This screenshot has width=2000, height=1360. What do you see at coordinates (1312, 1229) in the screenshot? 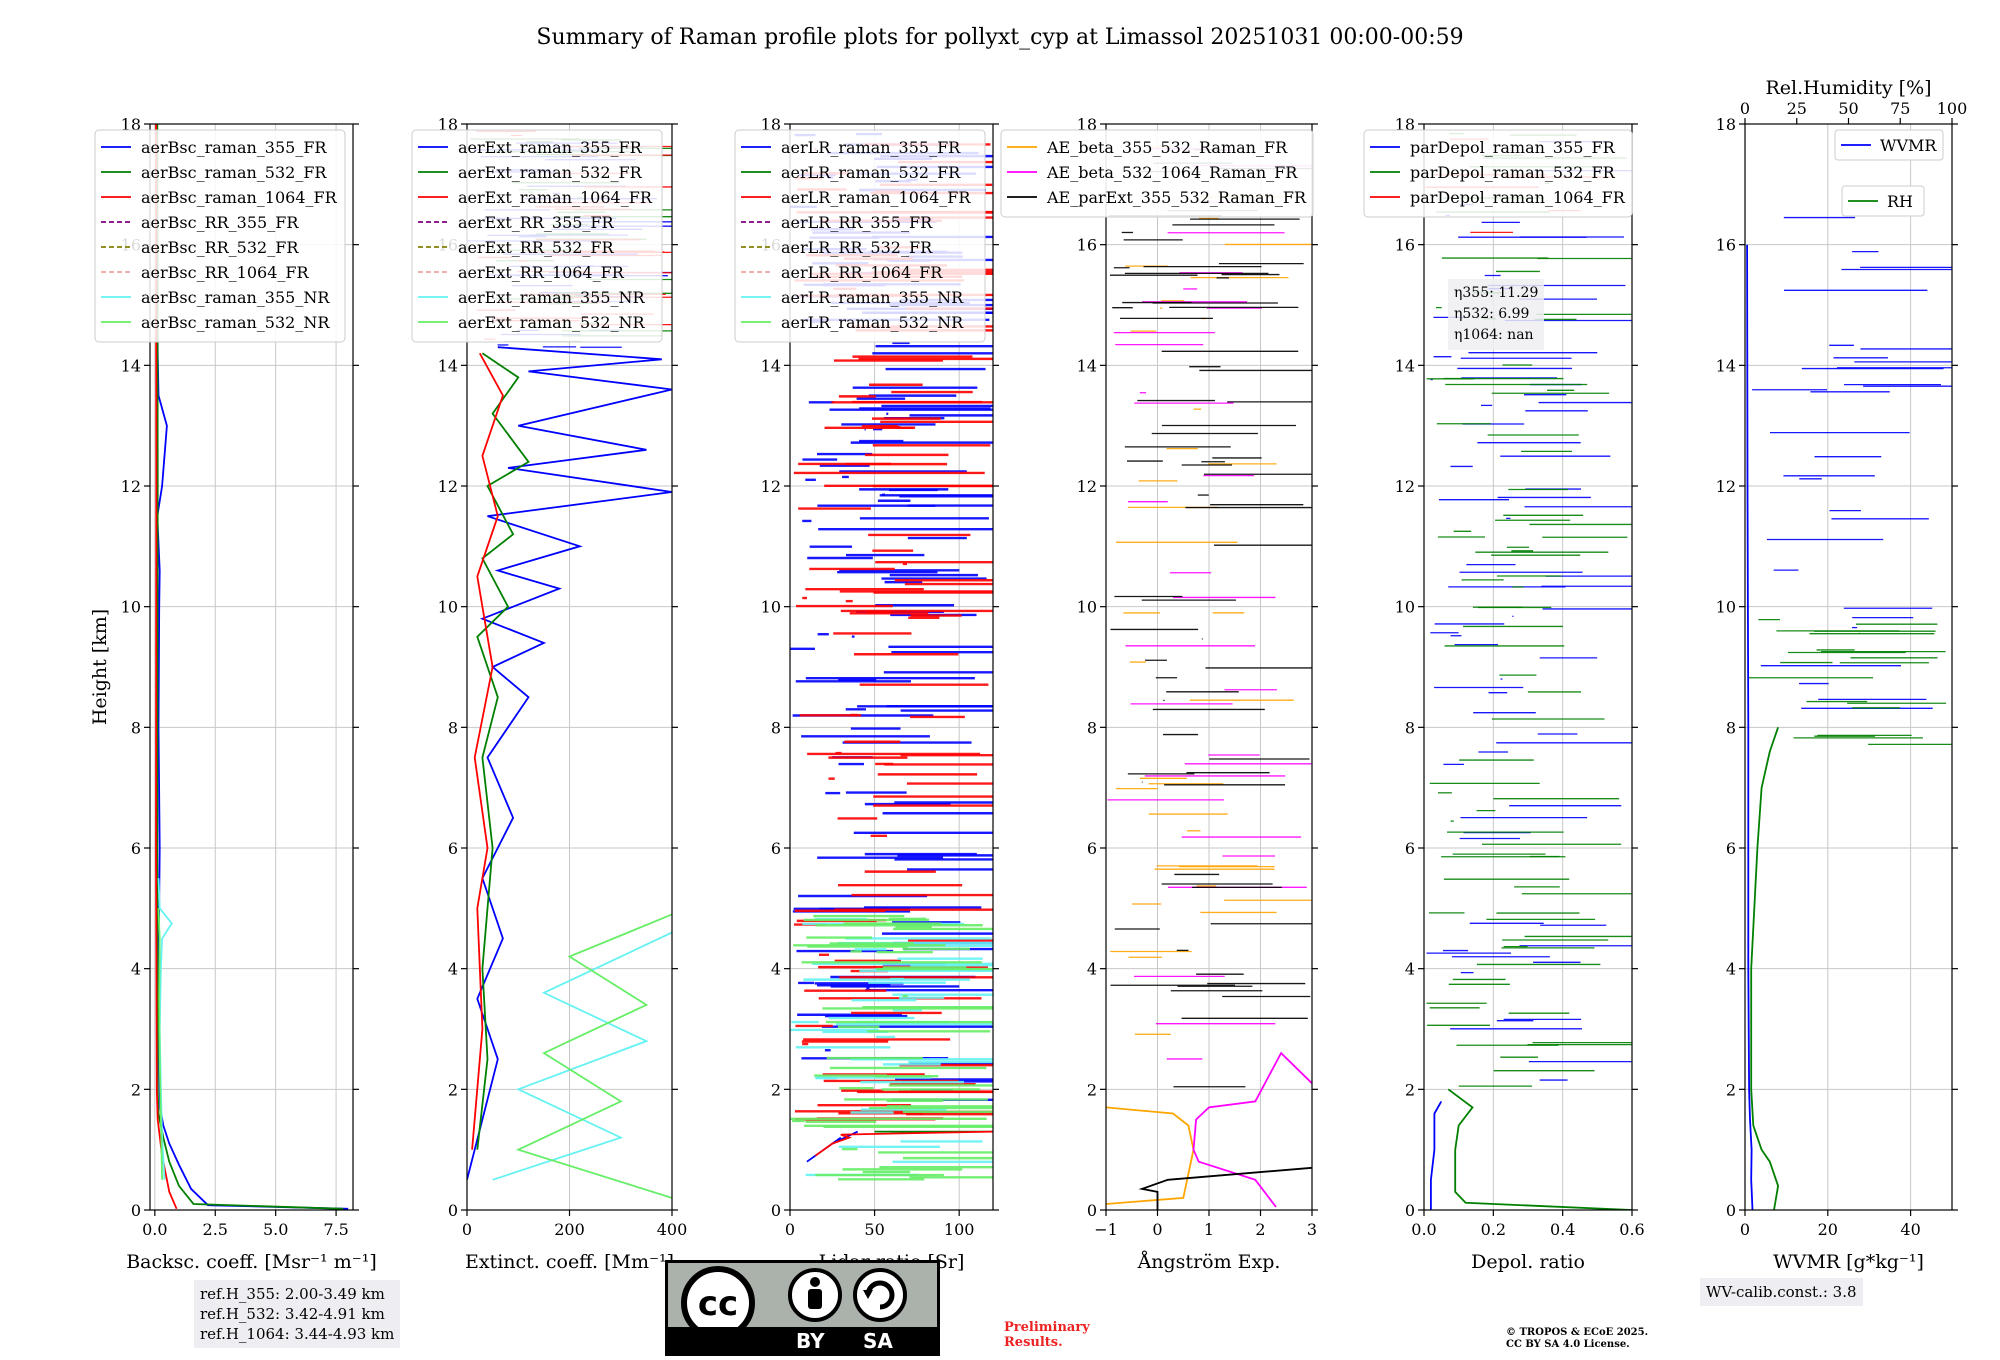
I see `x-tick-label: 3` at bounding box center [1312, 1229].